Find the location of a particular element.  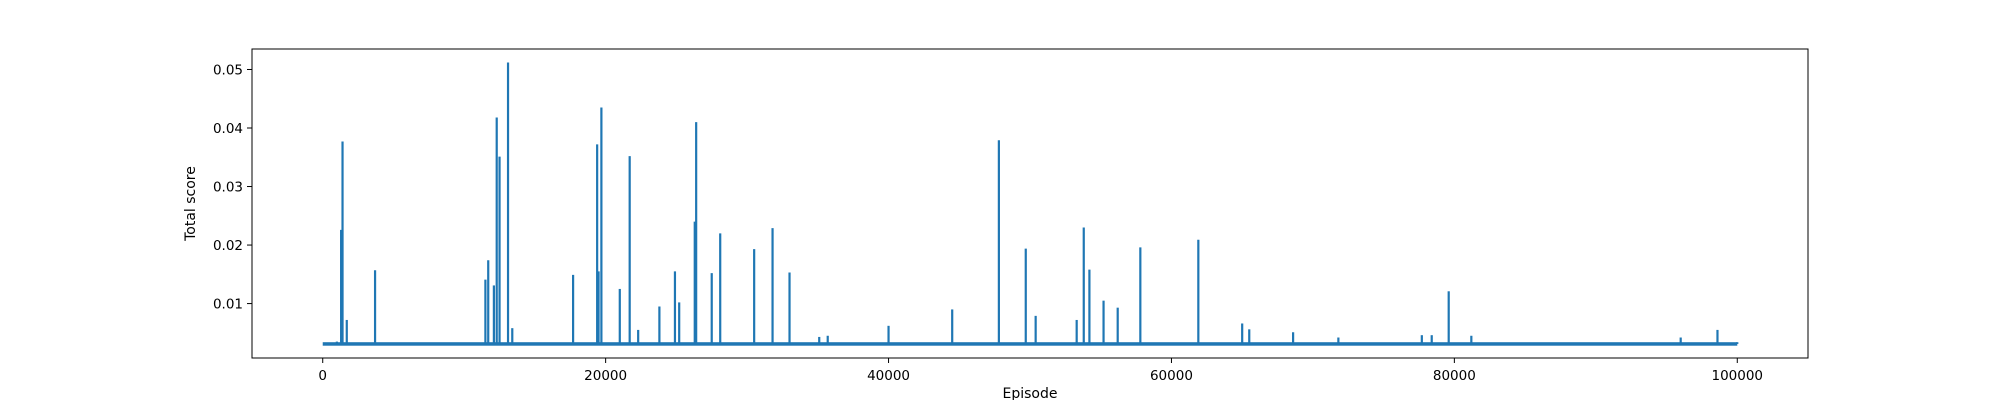

x-axis: 0 20000 40000 60000 80000 100000 is located at coordinates (1040, 371).